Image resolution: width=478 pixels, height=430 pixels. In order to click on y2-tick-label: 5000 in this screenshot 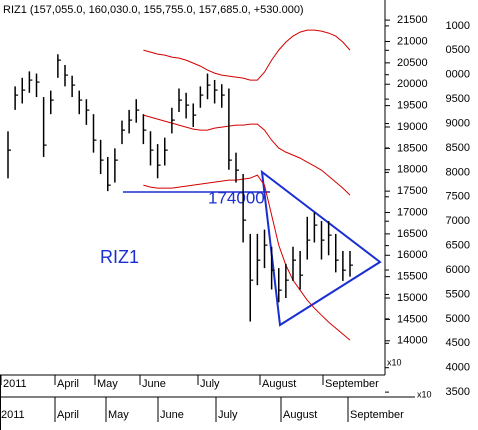, I will do `click(458, 319)`.